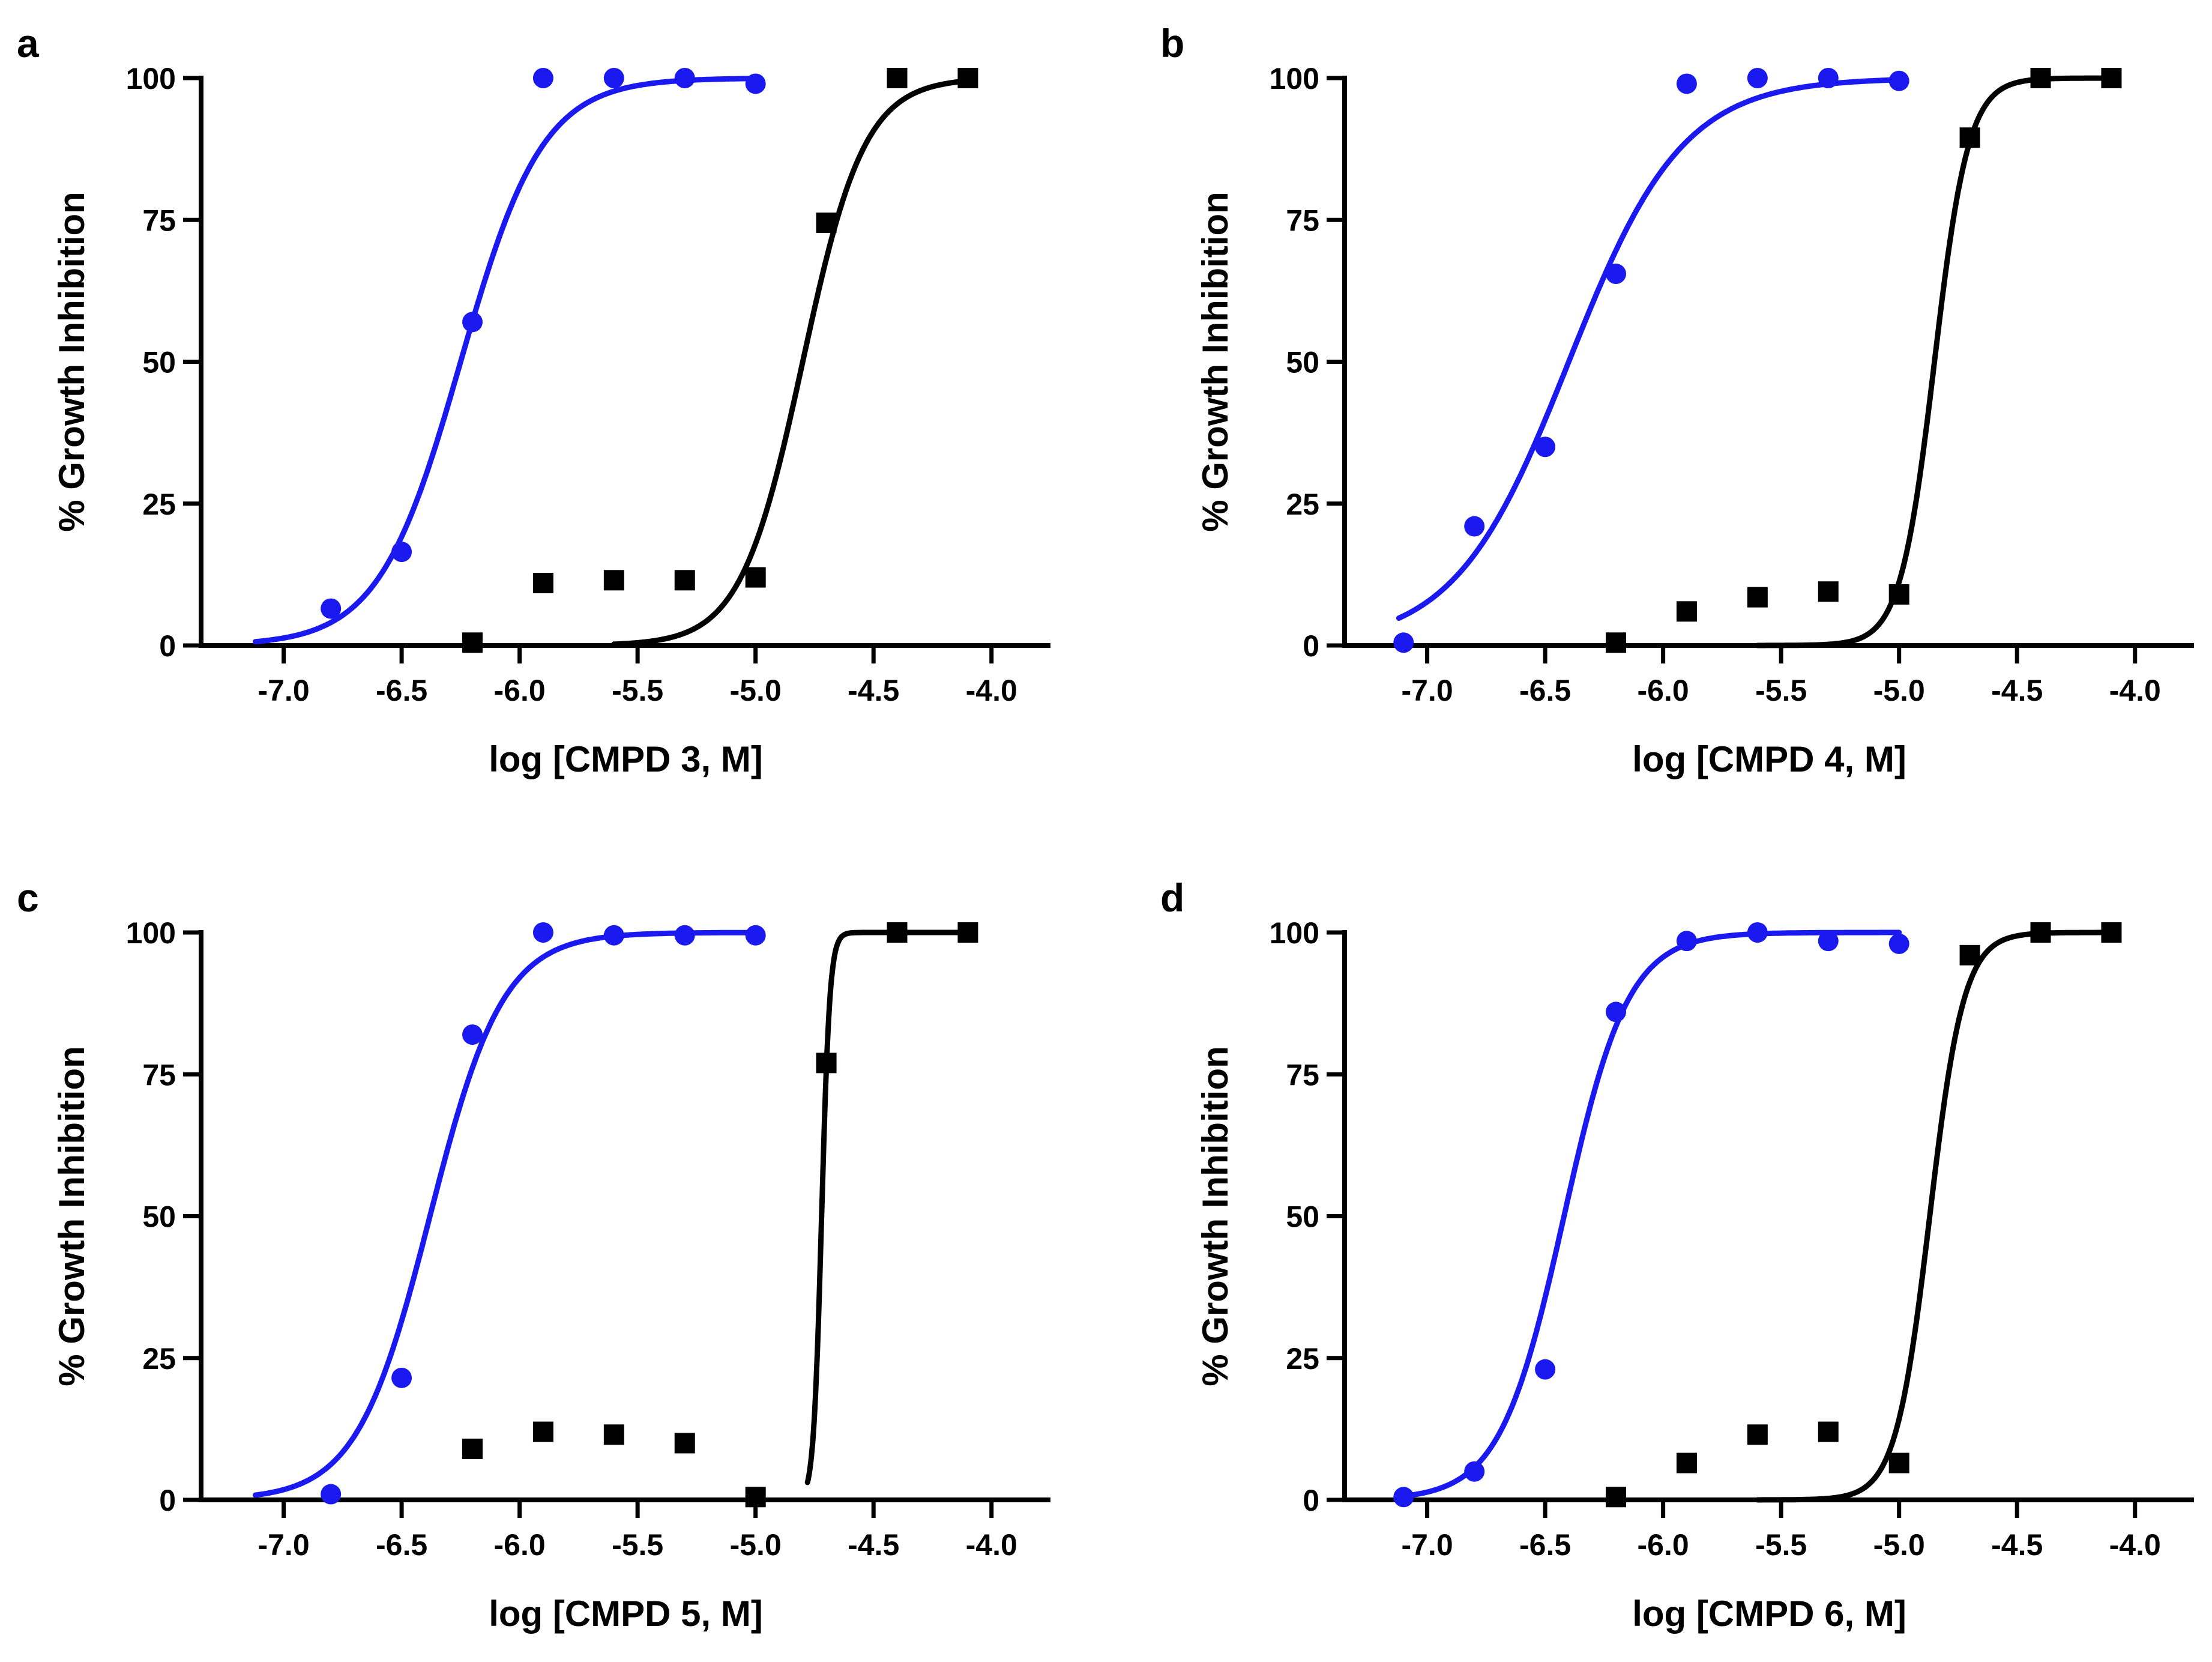 The height and width of the screenshot is (1662, 2212). I want to click on panel-d-y-axis-title: % Growth Inhibition, so click(1215, 1216).